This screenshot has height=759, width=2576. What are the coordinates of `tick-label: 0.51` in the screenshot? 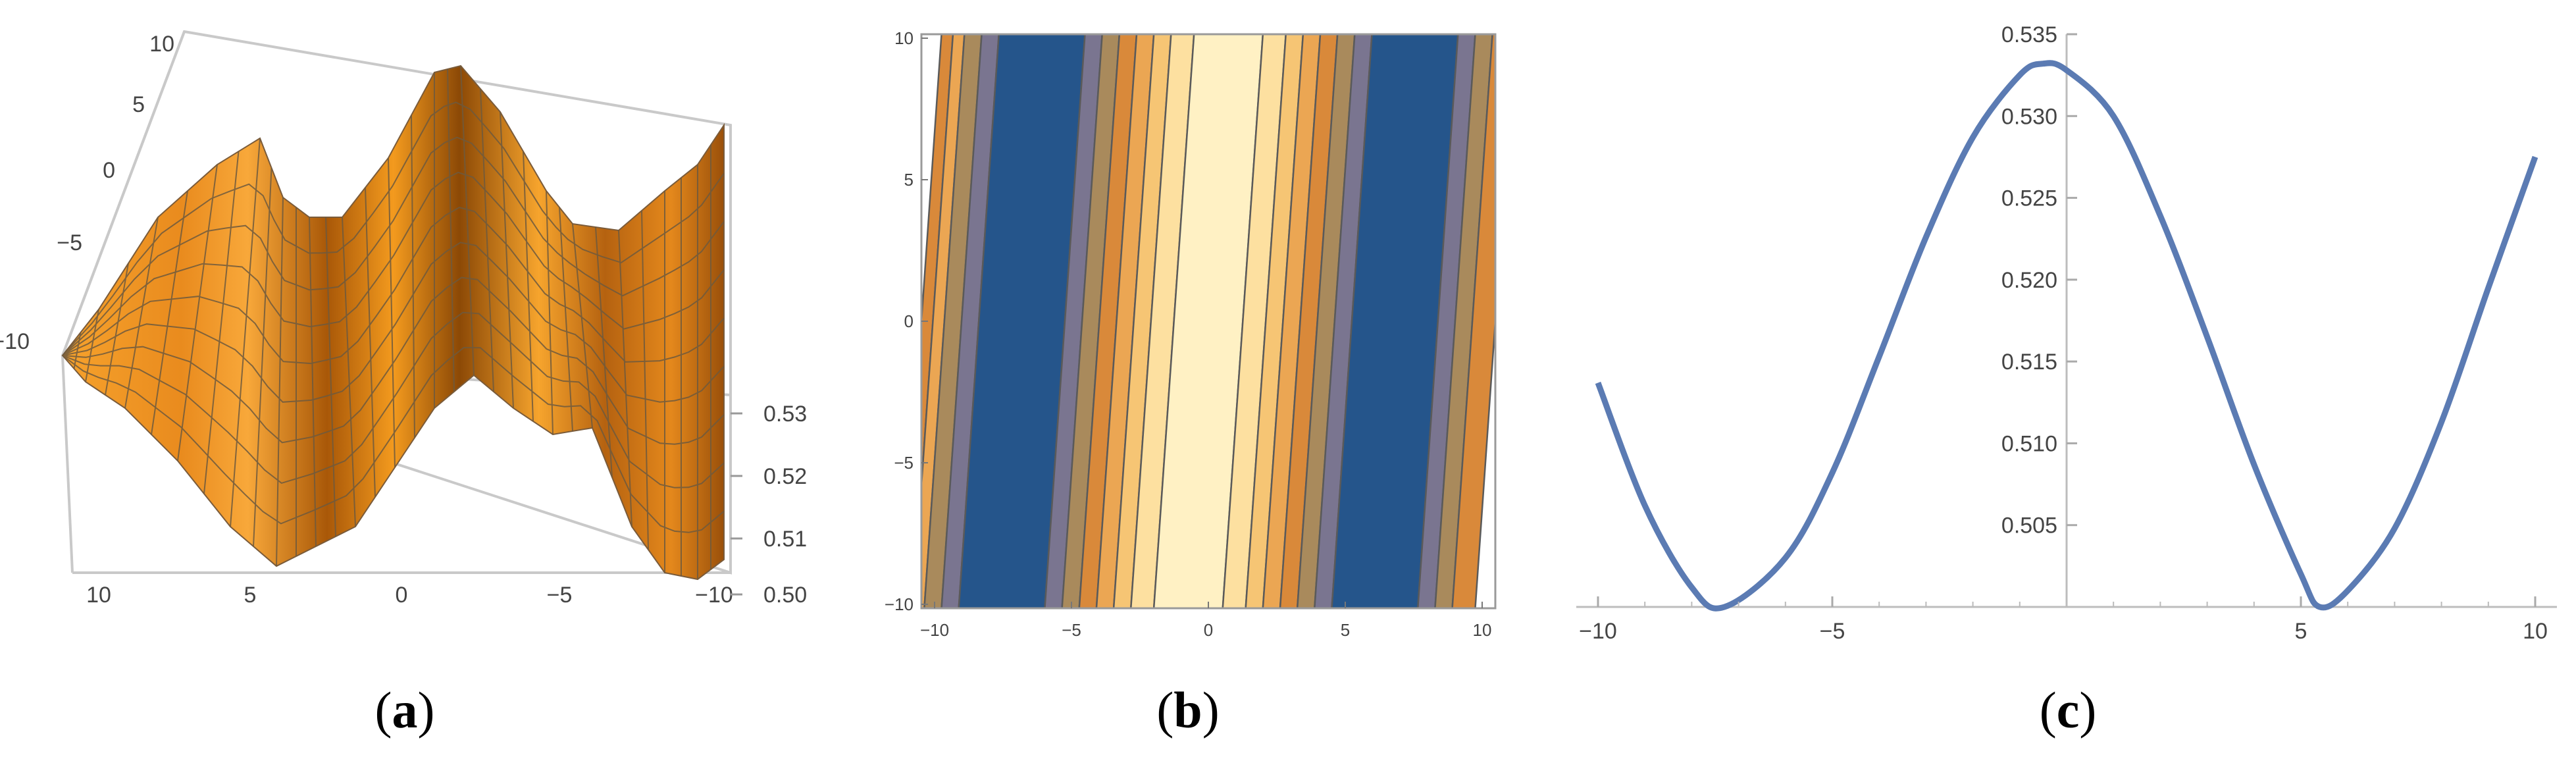 It's located at (785, 539).